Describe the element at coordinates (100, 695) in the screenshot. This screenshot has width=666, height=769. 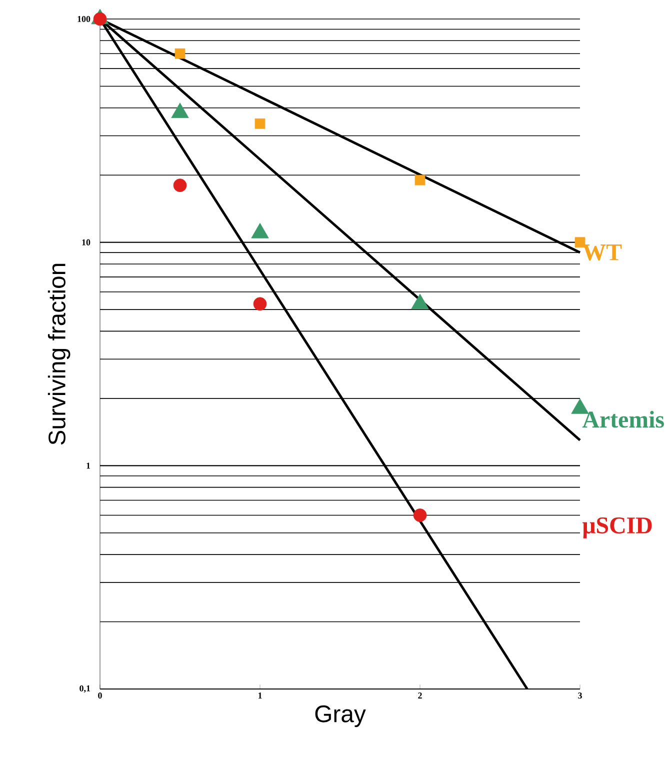
I see `x-tick-label: 0` at that location.